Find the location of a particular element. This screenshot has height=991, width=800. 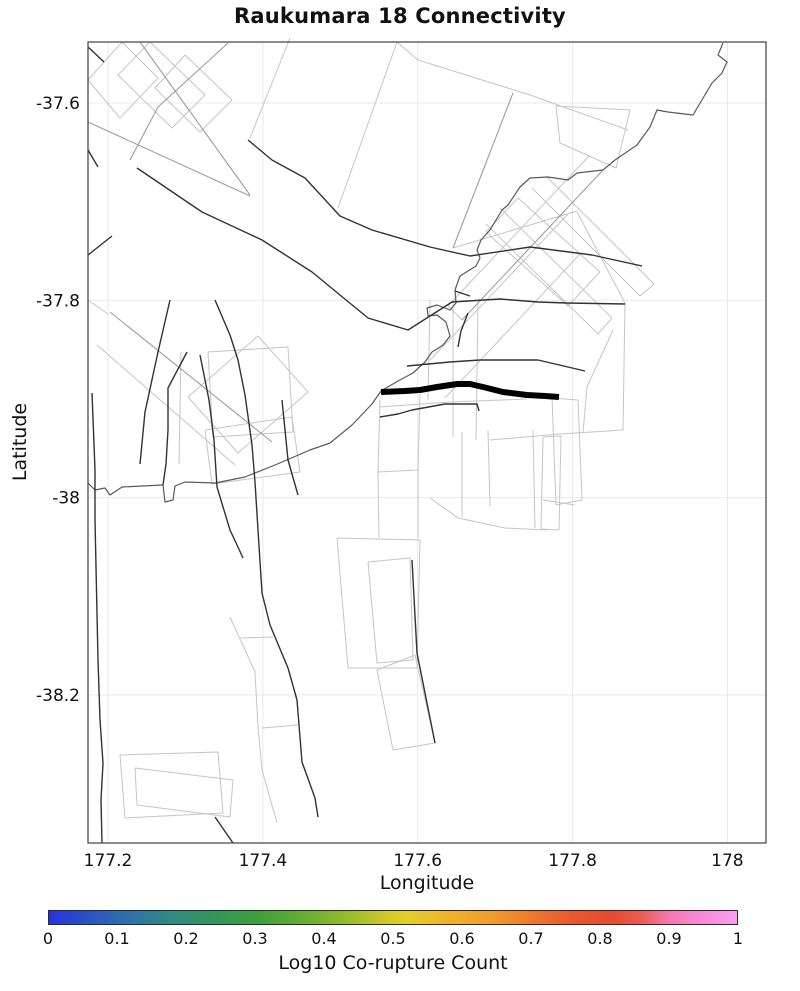

y-tick-label: -38.2 is located at coordinates (58, 696).